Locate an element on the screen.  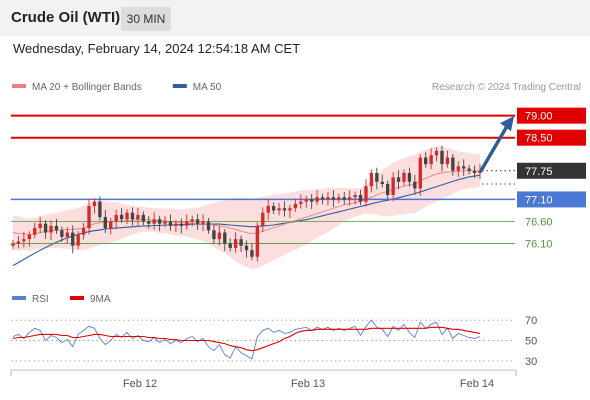
legend-label-1: MA 50 is located at coordinates (207, 87).